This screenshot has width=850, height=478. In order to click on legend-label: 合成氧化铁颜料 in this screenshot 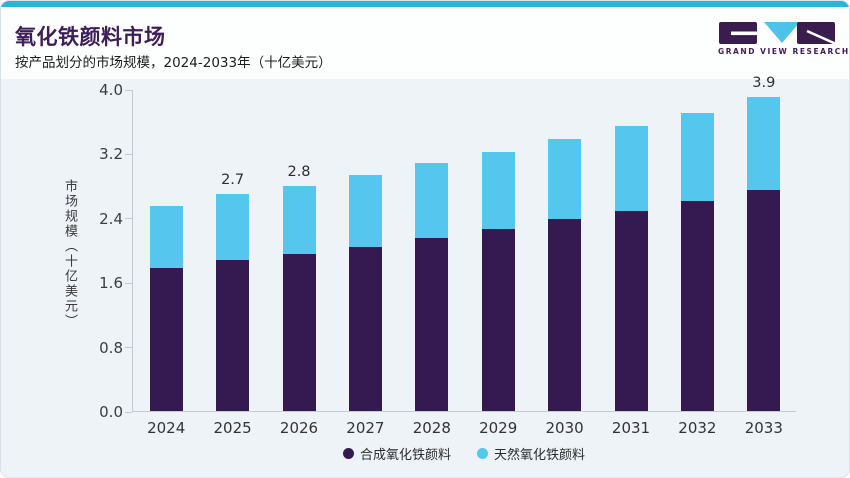, I will do `click(405, 455)`.